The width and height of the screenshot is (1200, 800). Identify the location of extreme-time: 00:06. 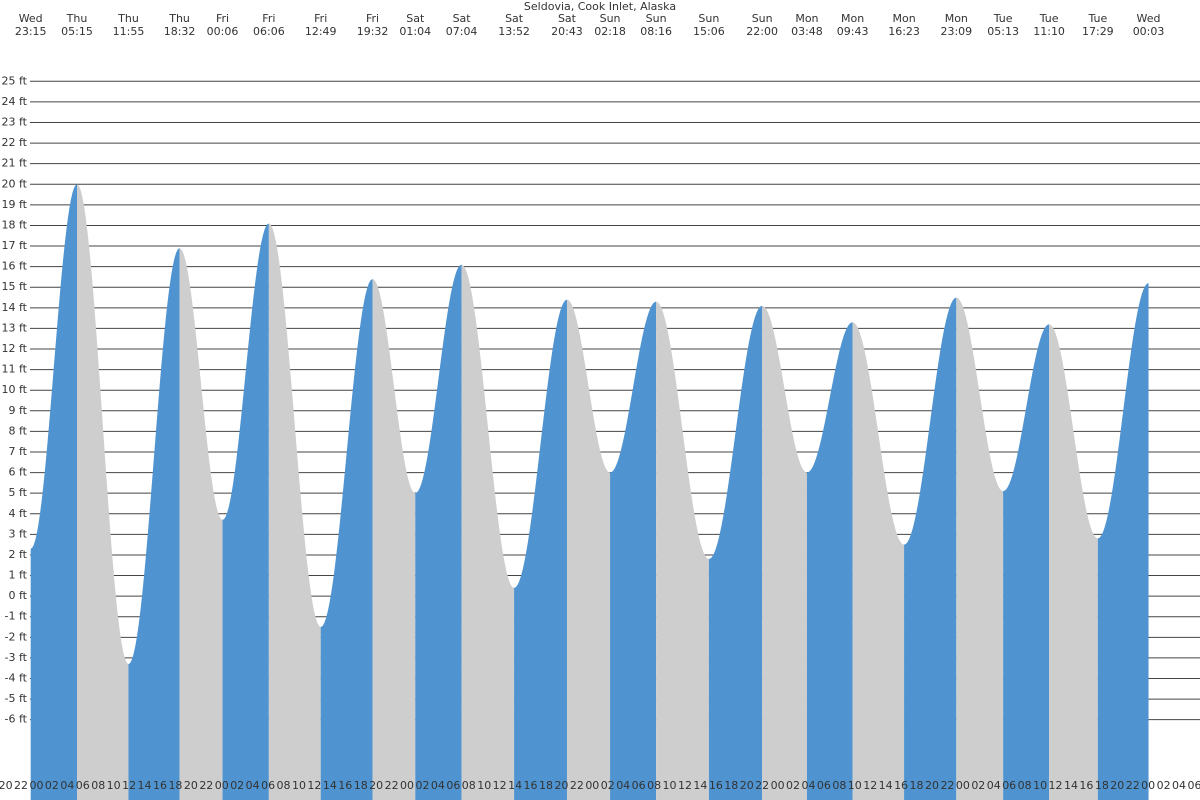
(223, 31).